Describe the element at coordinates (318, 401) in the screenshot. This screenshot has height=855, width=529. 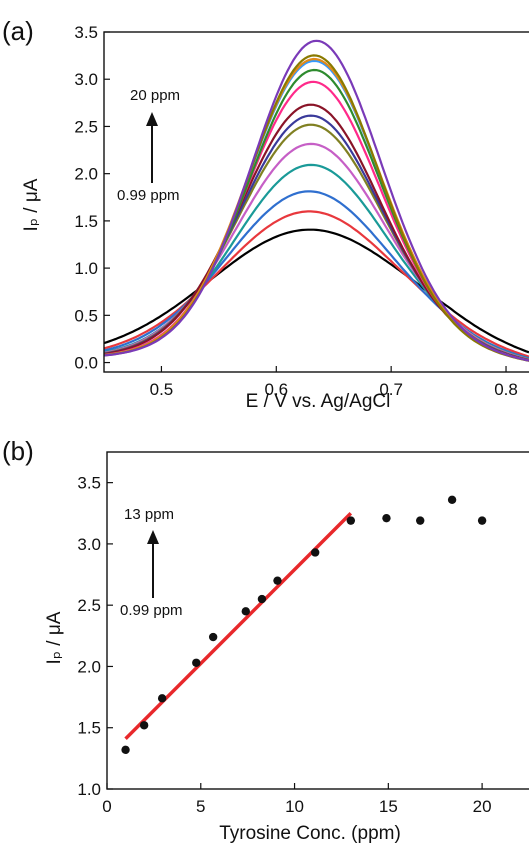
I see `panel-a-x-axis-label: E / V vs. Ag/AgCl` at that location.